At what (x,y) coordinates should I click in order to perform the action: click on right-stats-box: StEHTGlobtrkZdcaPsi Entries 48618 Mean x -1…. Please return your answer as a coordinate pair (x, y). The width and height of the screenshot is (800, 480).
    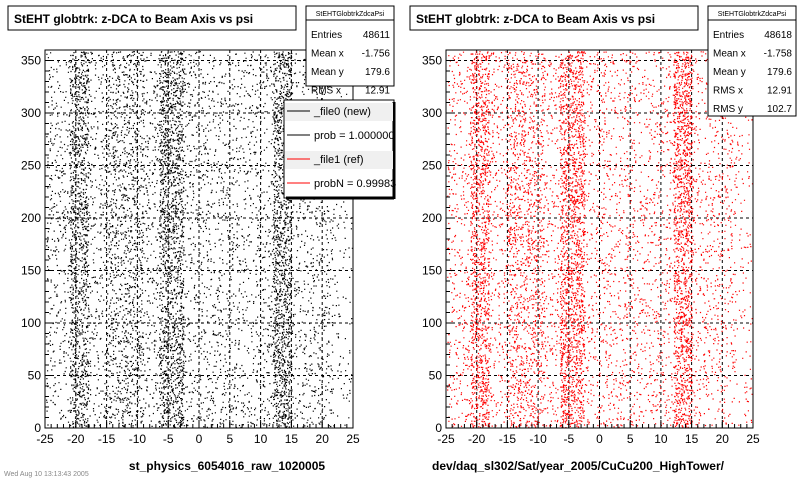
    Looking at the image, I should click on (752, 61).